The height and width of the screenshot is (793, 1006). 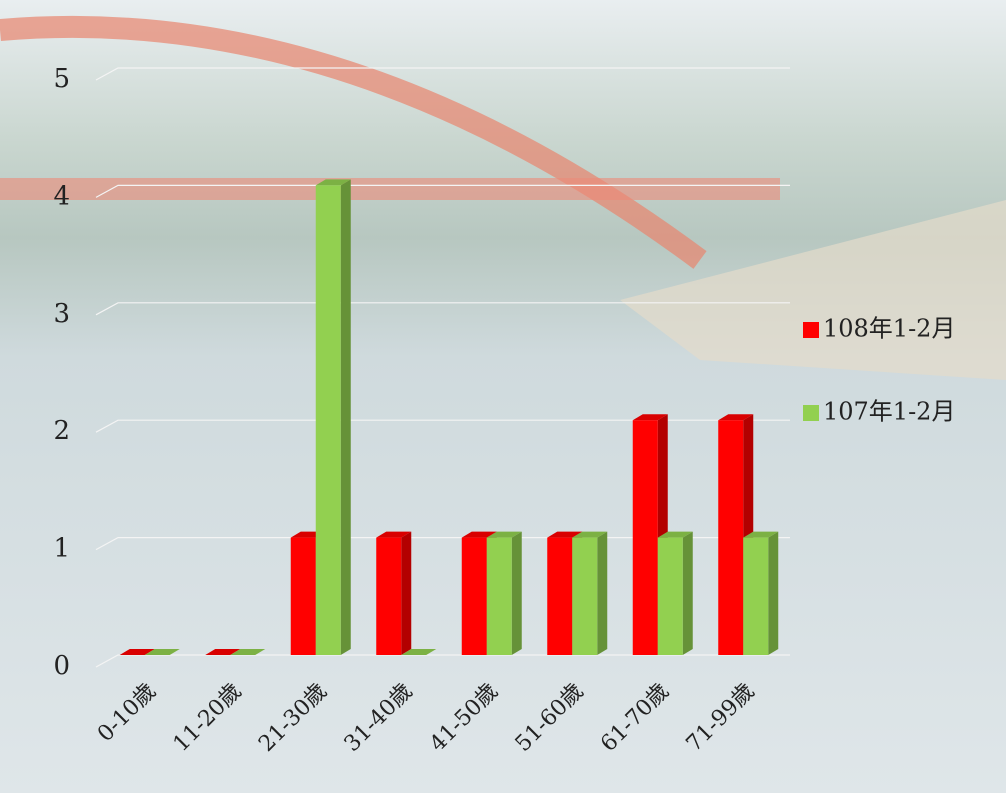 I want to click on bridge-deck, so click(x=390, y=189).